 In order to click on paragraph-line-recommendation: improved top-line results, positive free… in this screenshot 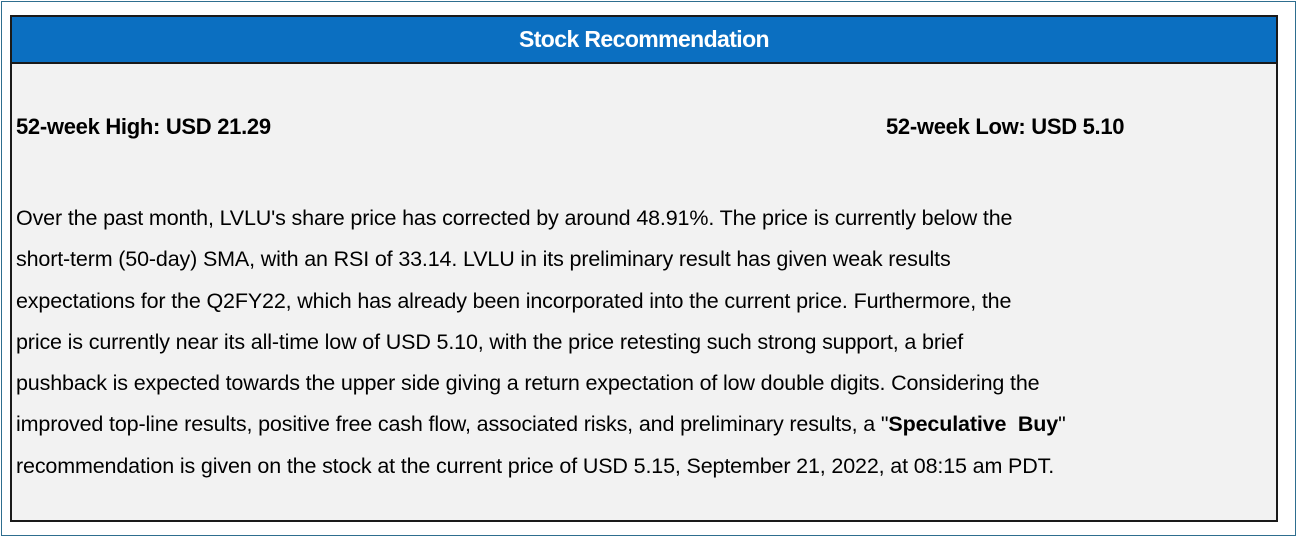, I will do `click(641, 424)`.